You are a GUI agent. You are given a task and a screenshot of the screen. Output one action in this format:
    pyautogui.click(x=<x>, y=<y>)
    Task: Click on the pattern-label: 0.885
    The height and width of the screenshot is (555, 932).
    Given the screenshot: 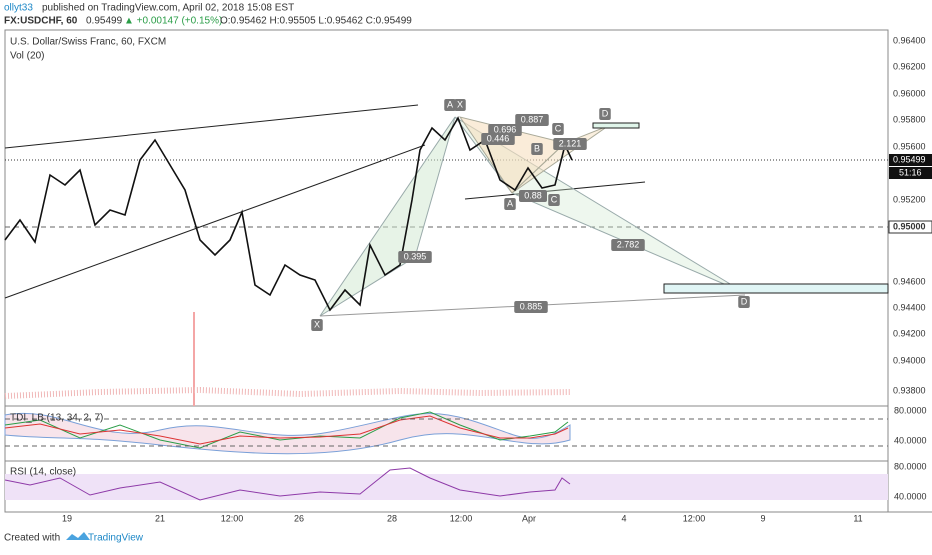 What is the action you would take?
    pyautogui.click(x=531, y=306)
    